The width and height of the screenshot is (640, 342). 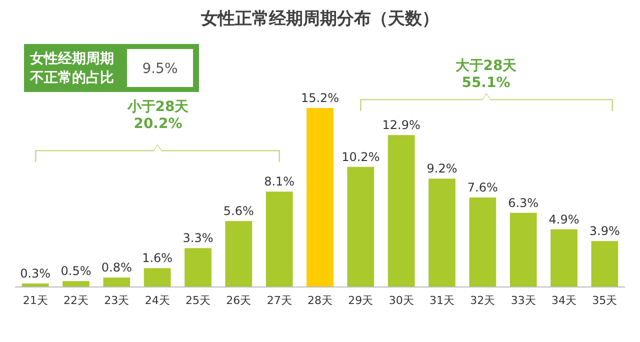 What do you see at coordinates (157, 258) in the screenshot?
I see `data-label: 1.6%` at bounding box center [157, 258].